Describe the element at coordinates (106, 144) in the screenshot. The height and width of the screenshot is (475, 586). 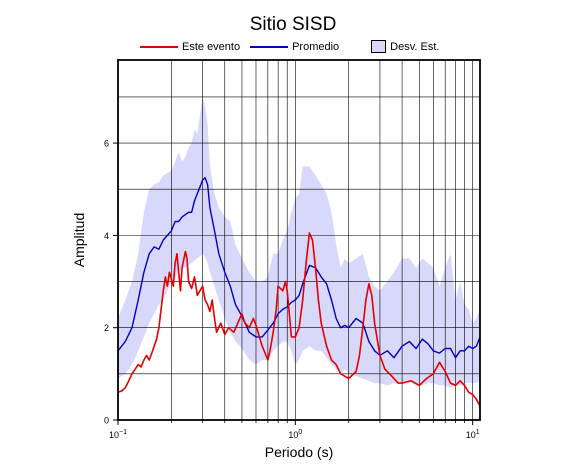
I see `y-tick-label-3: 6` at that location.